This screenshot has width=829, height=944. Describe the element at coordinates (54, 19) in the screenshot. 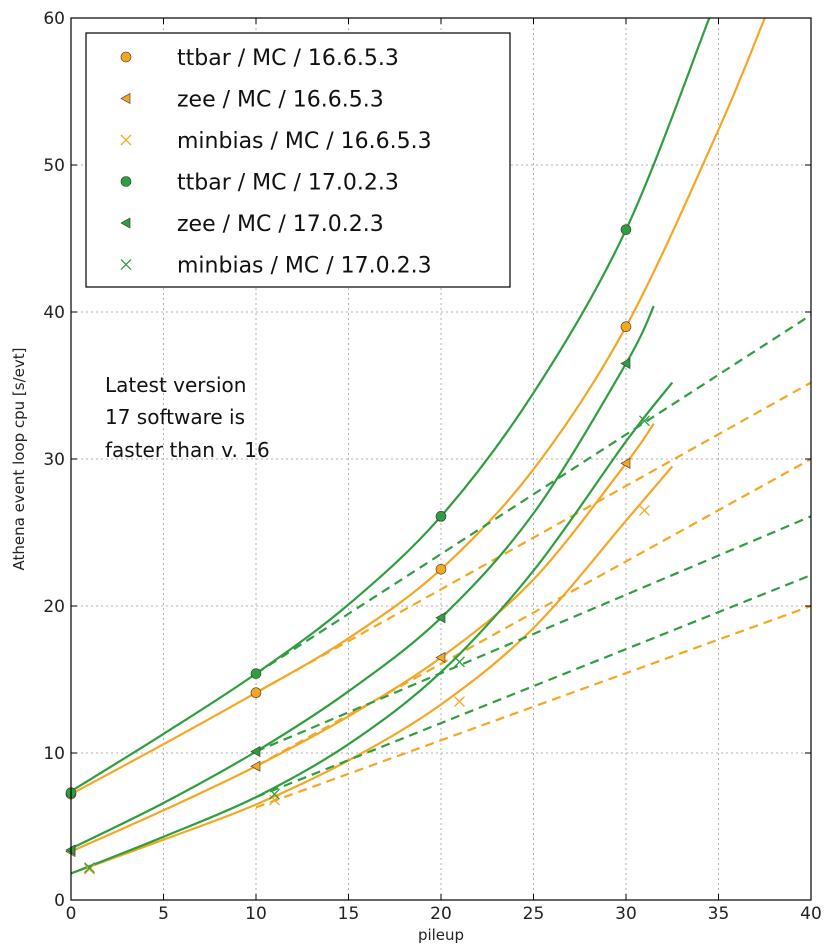

I see `y-tick-label: 60` at that location.